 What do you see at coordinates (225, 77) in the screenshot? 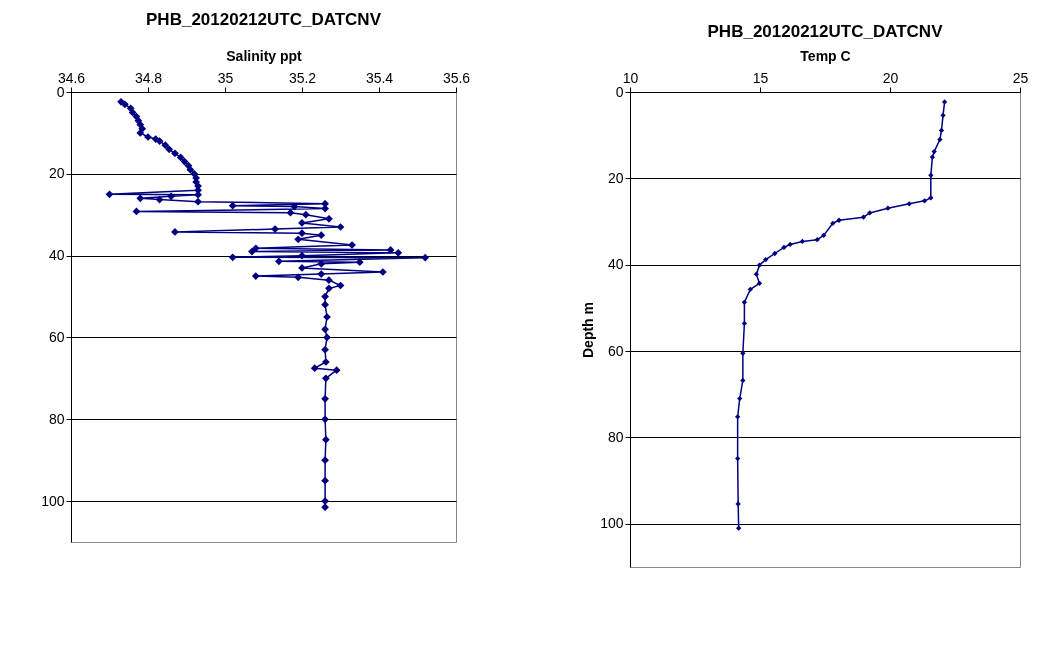
I see `x-tick-label: 35` at bounding box center [225, 77].